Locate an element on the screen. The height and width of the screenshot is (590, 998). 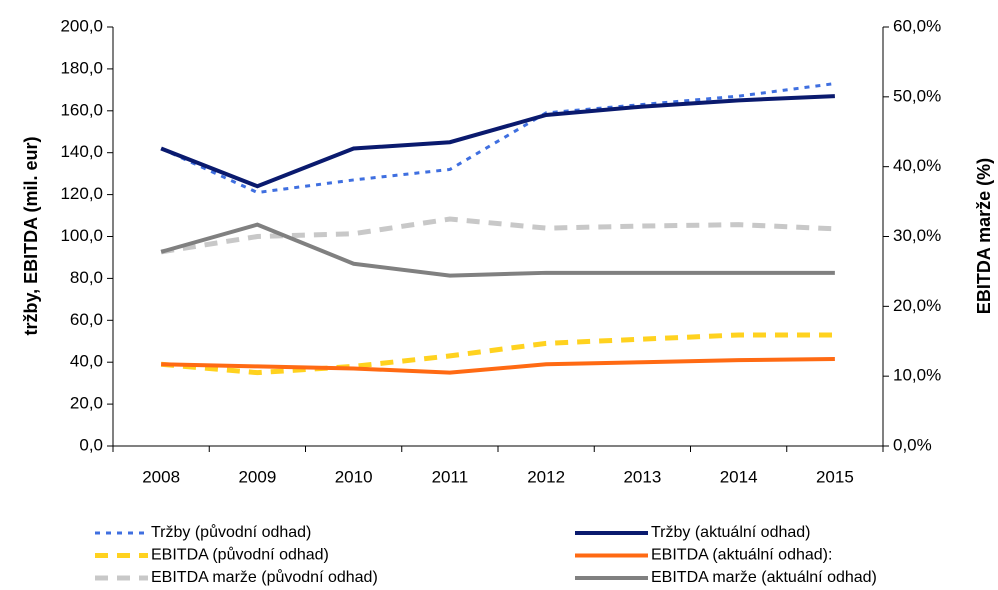
legend-label: Tržby (původní odhad) is located at coordinates (231, 532).